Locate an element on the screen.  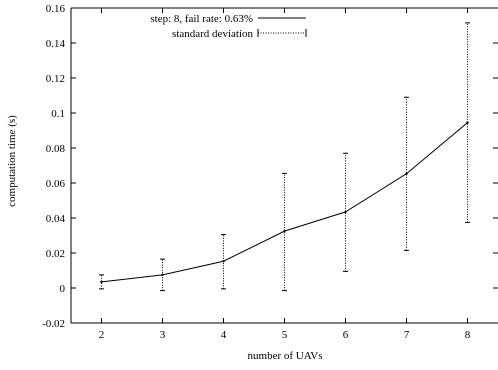
x-tick-label: 4 is located at coordinates (224, 335).